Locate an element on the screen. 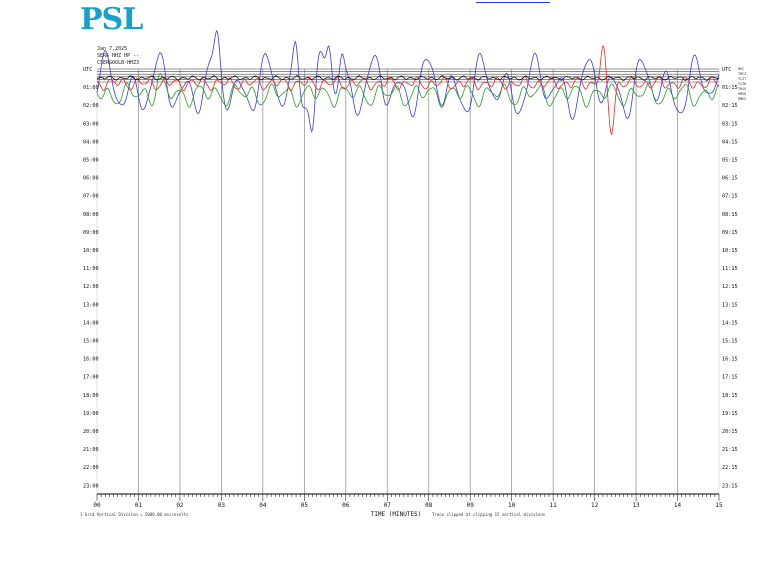 The width and height of the screenshot is (782, 582). left-hour-label: 13:00 is located at coordinates (91, 305).